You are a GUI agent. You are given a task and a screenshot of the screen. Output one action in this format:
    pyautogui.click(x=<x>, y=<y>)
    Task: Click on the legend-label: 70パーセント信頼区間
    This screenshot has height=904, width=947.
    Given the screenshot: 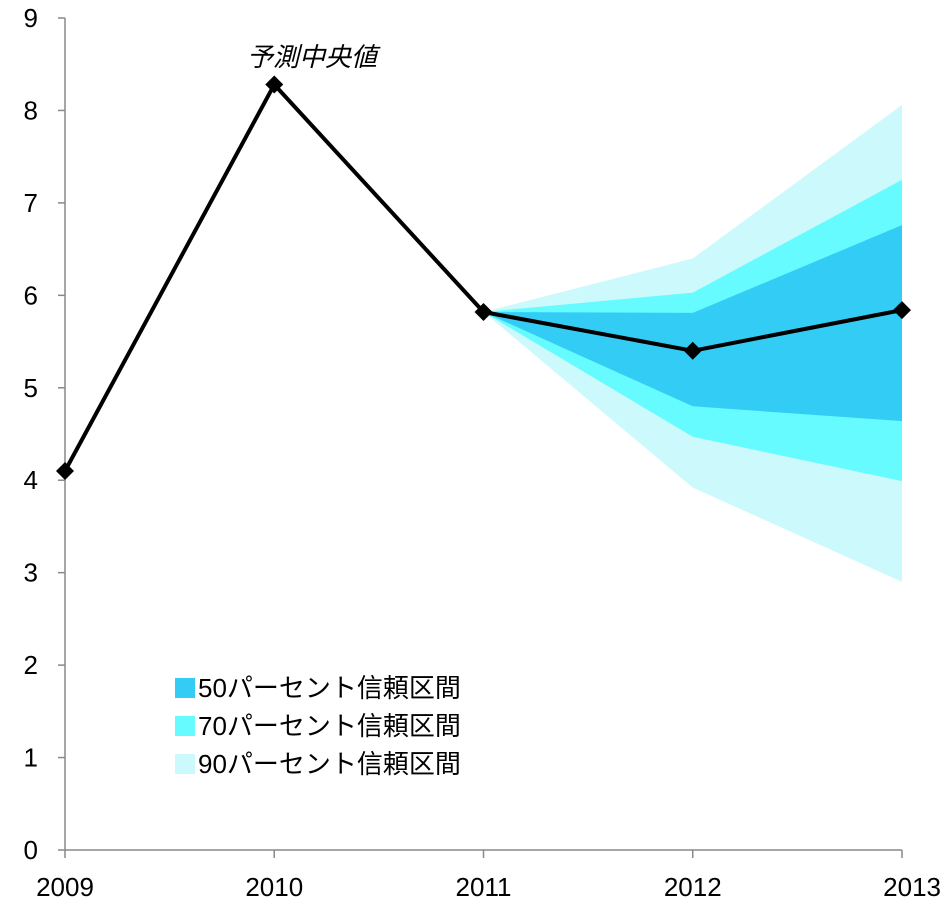 What is the action you would take?
    pyautogui.click(x=329, y=726)
    